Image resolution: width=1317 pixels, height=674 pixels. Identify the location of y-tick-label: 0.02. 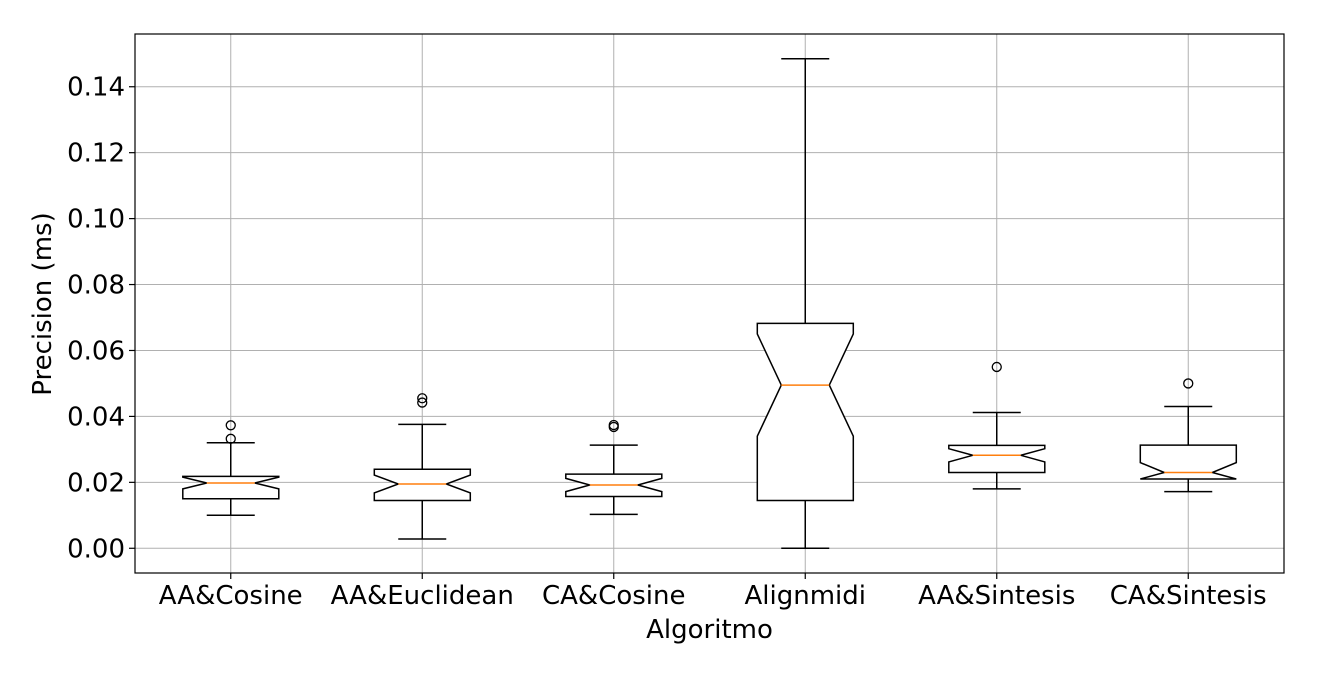
(96, 483).